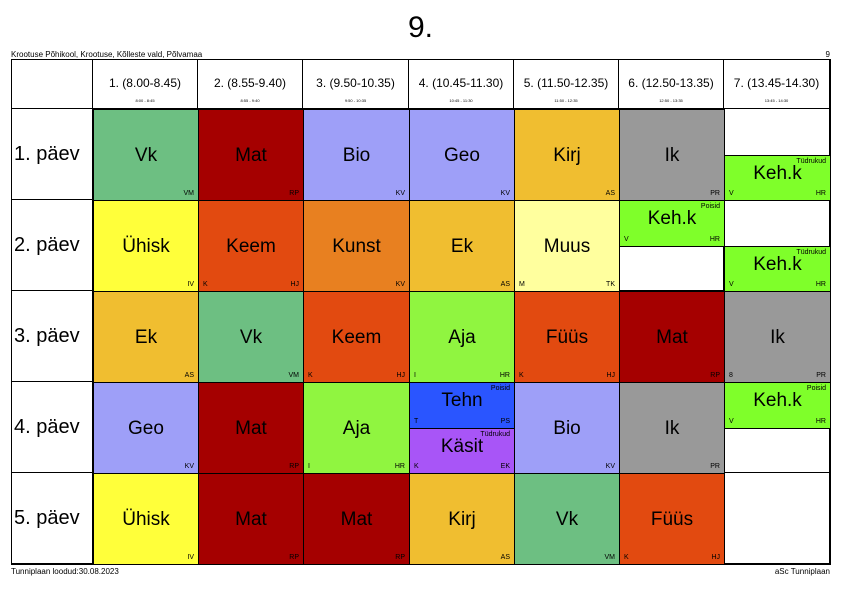 The image size is (841, 595). I want to click on period-time: 8:55 - 9:40, so click(250, 100).